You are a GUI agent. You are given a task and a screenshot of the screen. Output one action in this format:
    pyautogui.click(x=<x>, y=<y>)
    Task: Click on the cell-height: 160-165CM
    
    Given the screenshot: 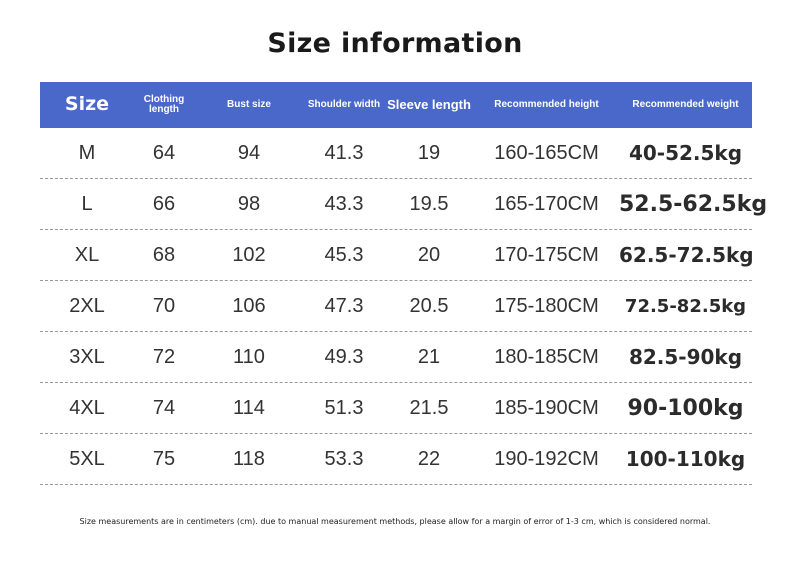 What is the action you would take?
    pyautogui.click(x=546, y=152)
    